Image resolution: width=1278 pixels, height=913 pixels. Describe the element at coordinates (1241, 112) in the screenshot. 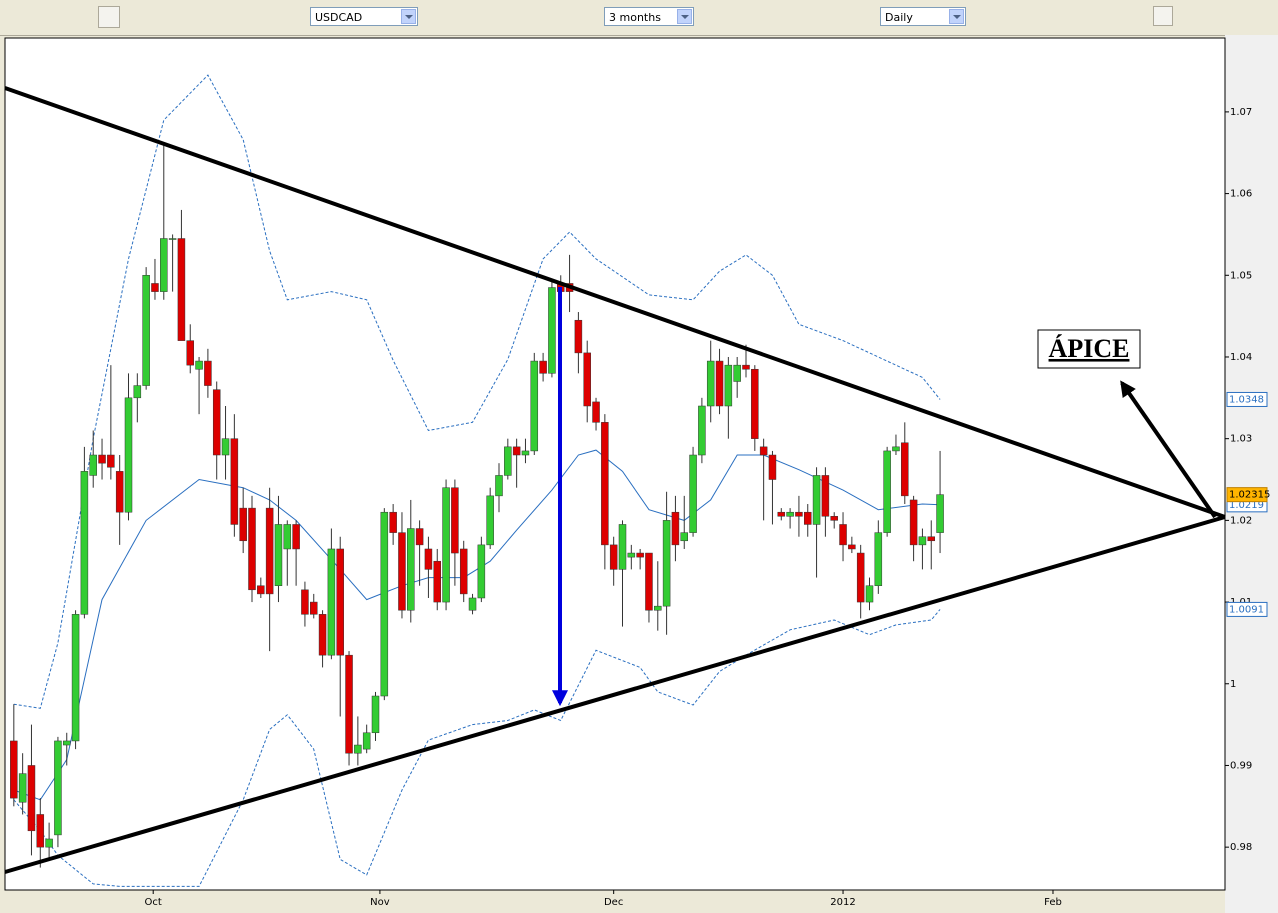

I see `y-tick-label: 1.07` at that location.